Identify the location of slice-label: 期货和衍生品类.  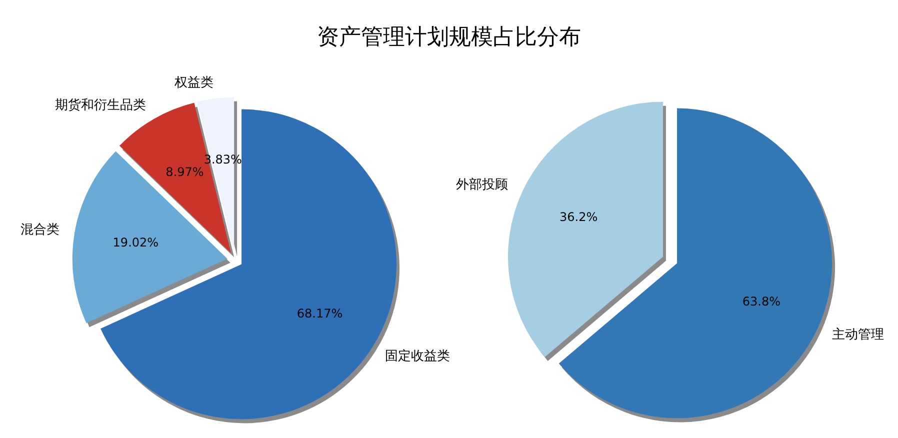
(100, 106).